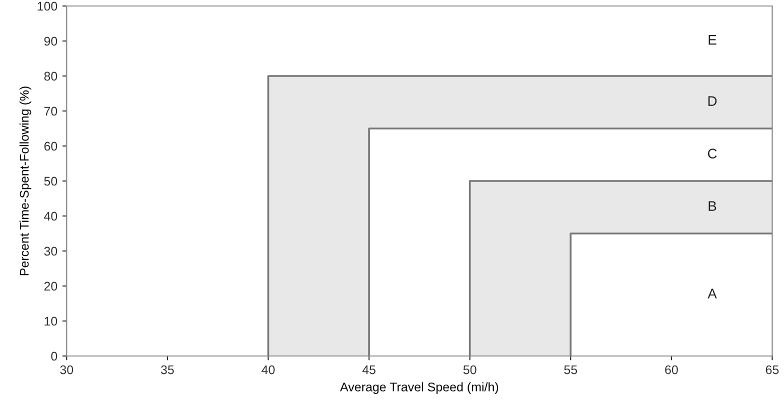  Describe the element at coordinates (712, 153) in the screenshot. I see `annotation: C` at that location.